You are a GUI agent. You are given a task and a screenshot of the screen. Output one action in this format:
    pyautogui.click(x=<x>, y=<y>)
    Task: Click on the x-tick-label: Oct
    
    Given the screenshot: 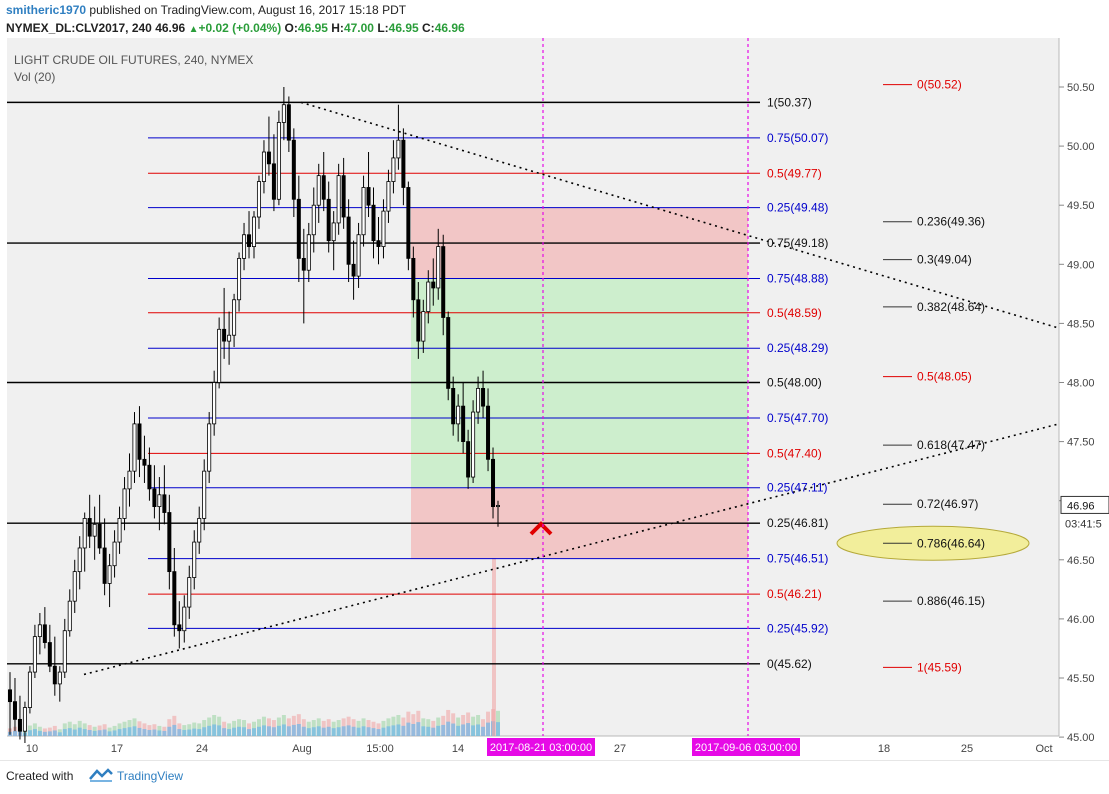 What is the action you would take?
    pyautogui.click(x=1043, y=749)
    